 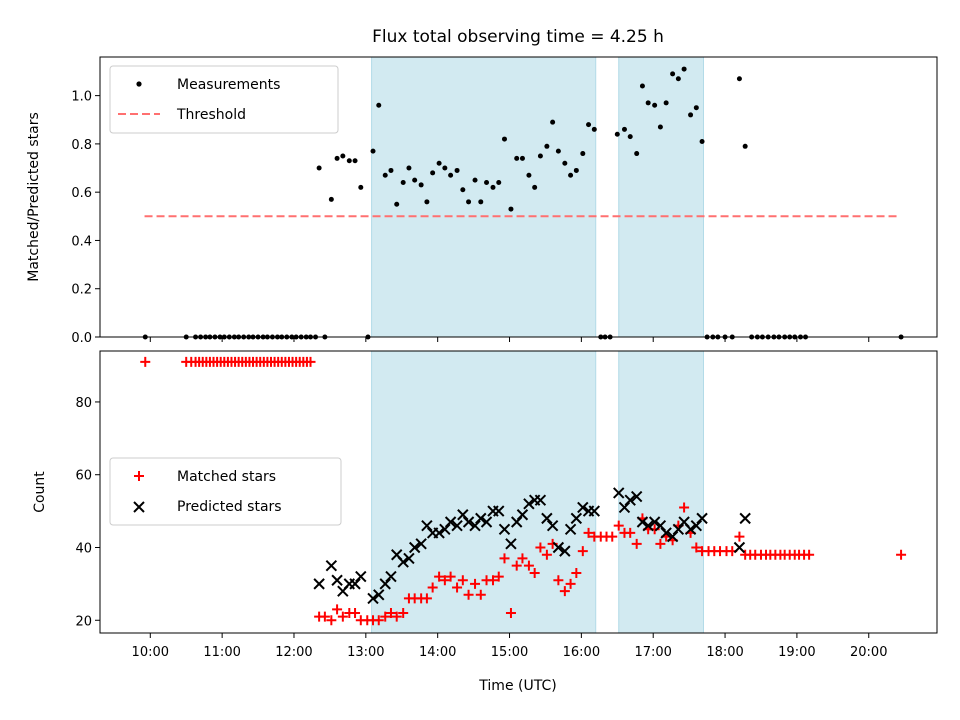 I want to click on legend-matched-marker, so click(x=139, y=476).